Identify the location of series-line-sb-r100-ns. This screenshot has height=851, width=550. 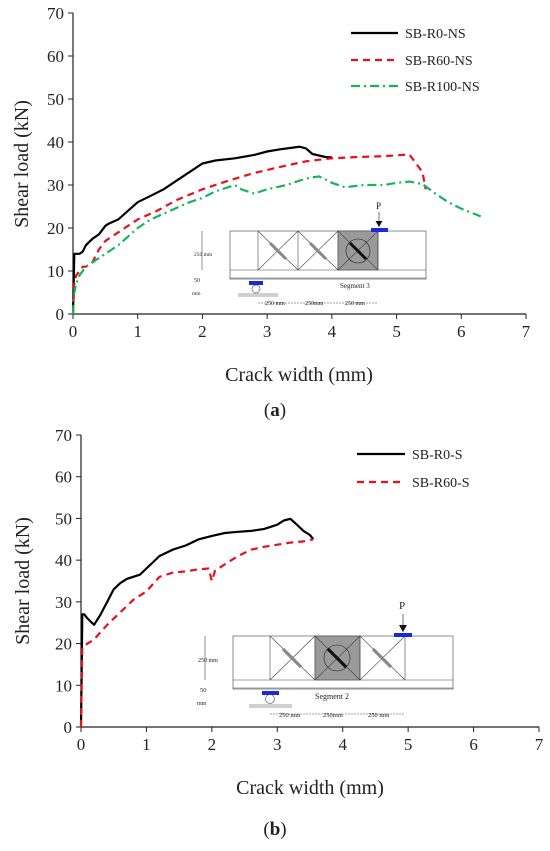
(276, 245).